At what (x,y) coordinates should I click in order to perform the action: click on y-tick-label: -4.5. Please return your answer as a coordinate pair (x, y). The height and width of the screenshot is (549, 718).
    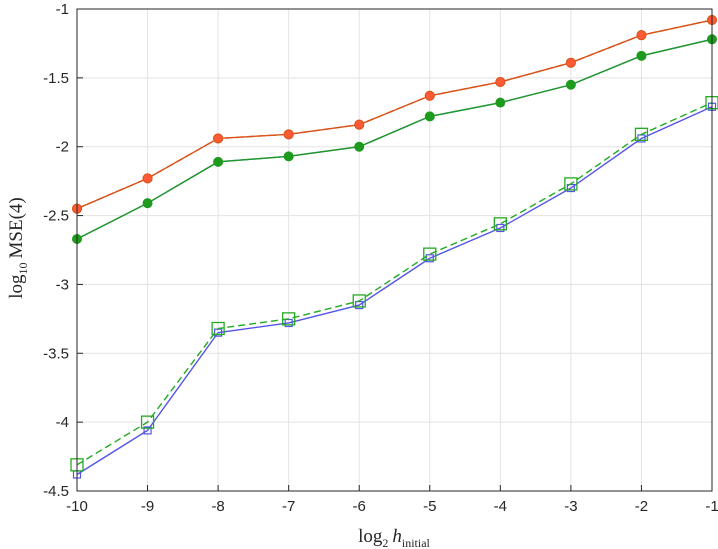
    Looking at the image, I should click on (56, 491).